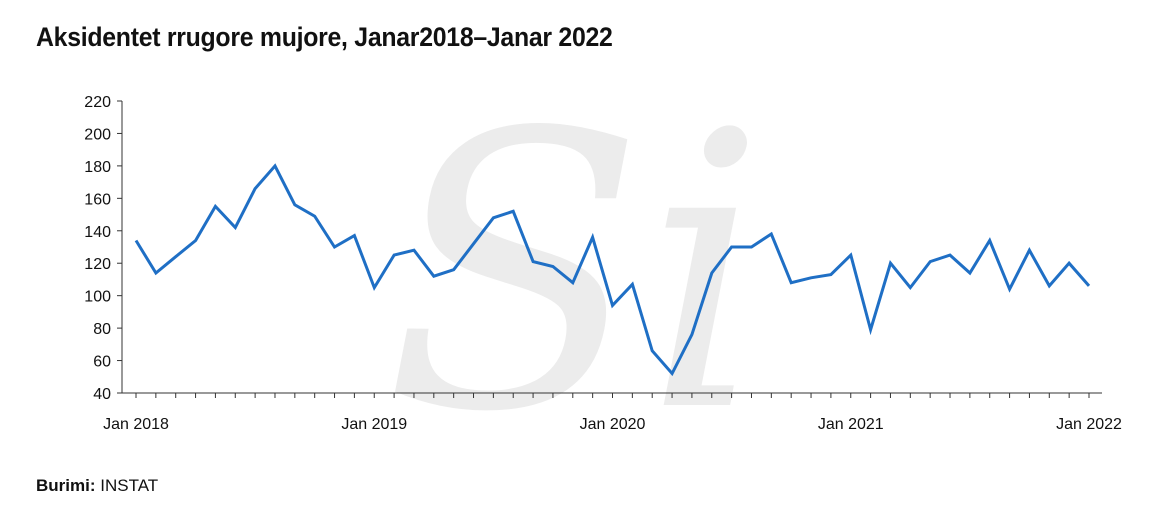  What do you see at coordinates (612, 413) in the screenshot?
I see `x-axis-ticks: Jan 2018 Jan 2019 Jan 2020 Jan 2021 Jan 2022` at bounding box center [612, 413].